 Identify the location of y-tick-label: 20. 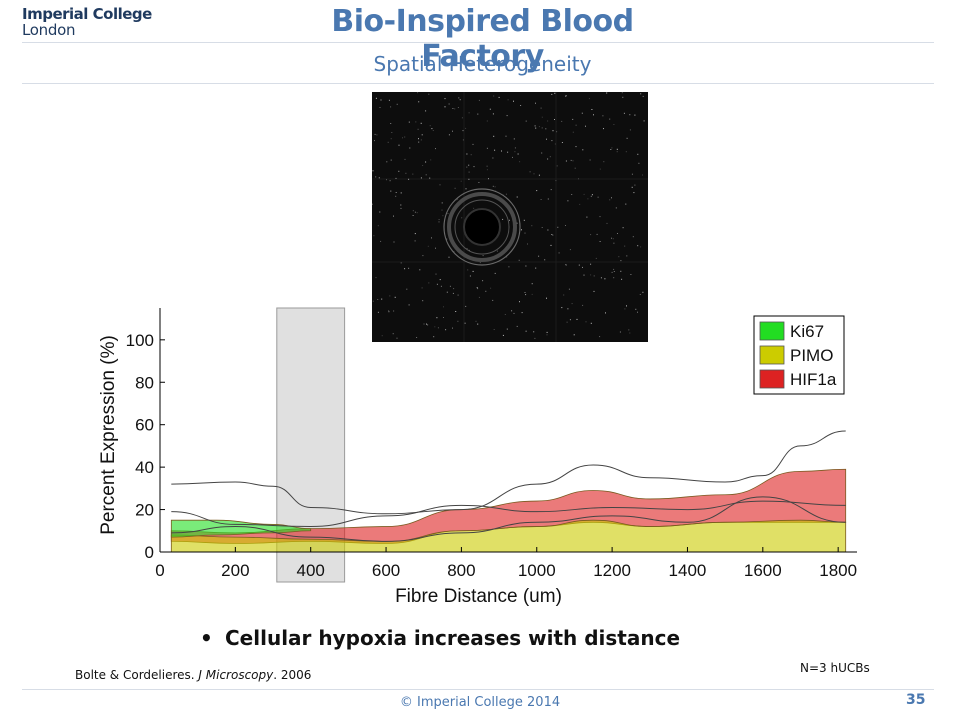
(144, 510).